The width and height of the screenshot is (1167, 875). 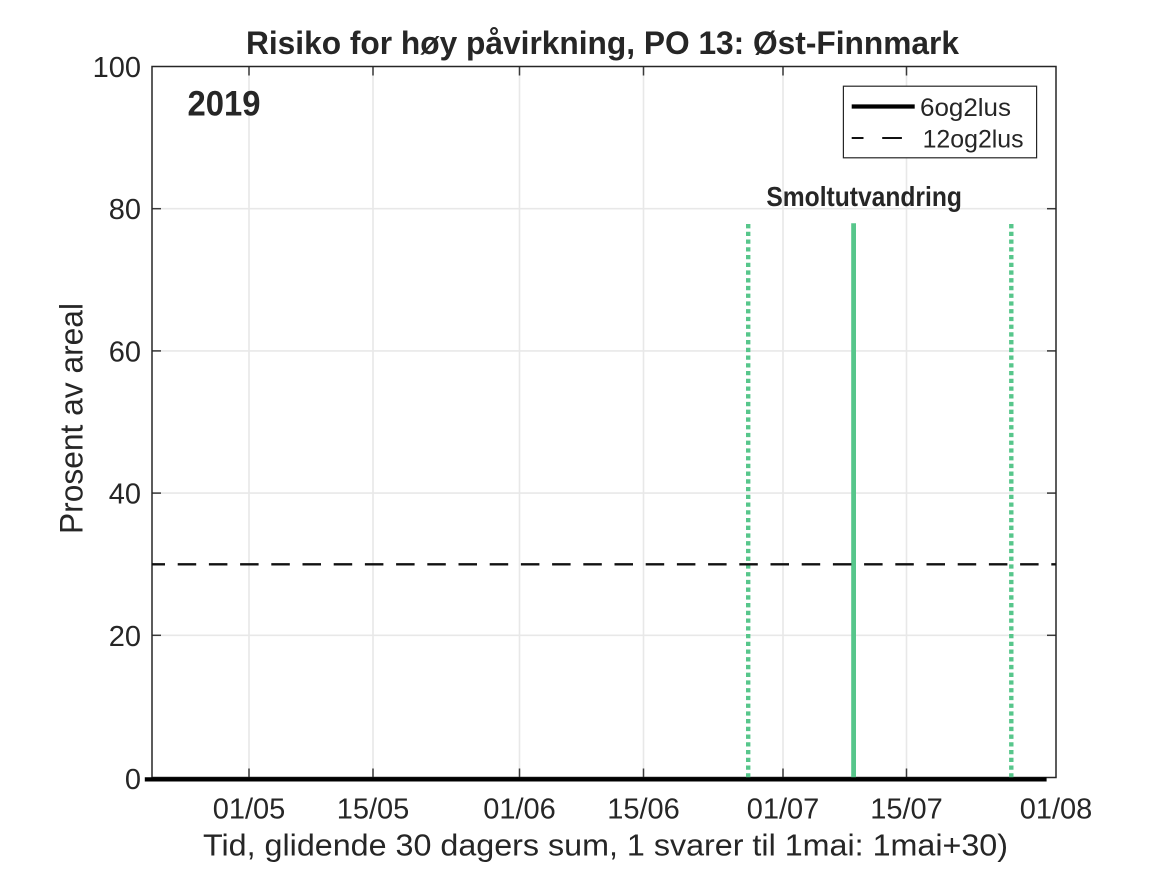 What do you see at coordinates (224, 104) in the screenshot?
I see `svg-text: 2019` at bounding box center [224, 104].